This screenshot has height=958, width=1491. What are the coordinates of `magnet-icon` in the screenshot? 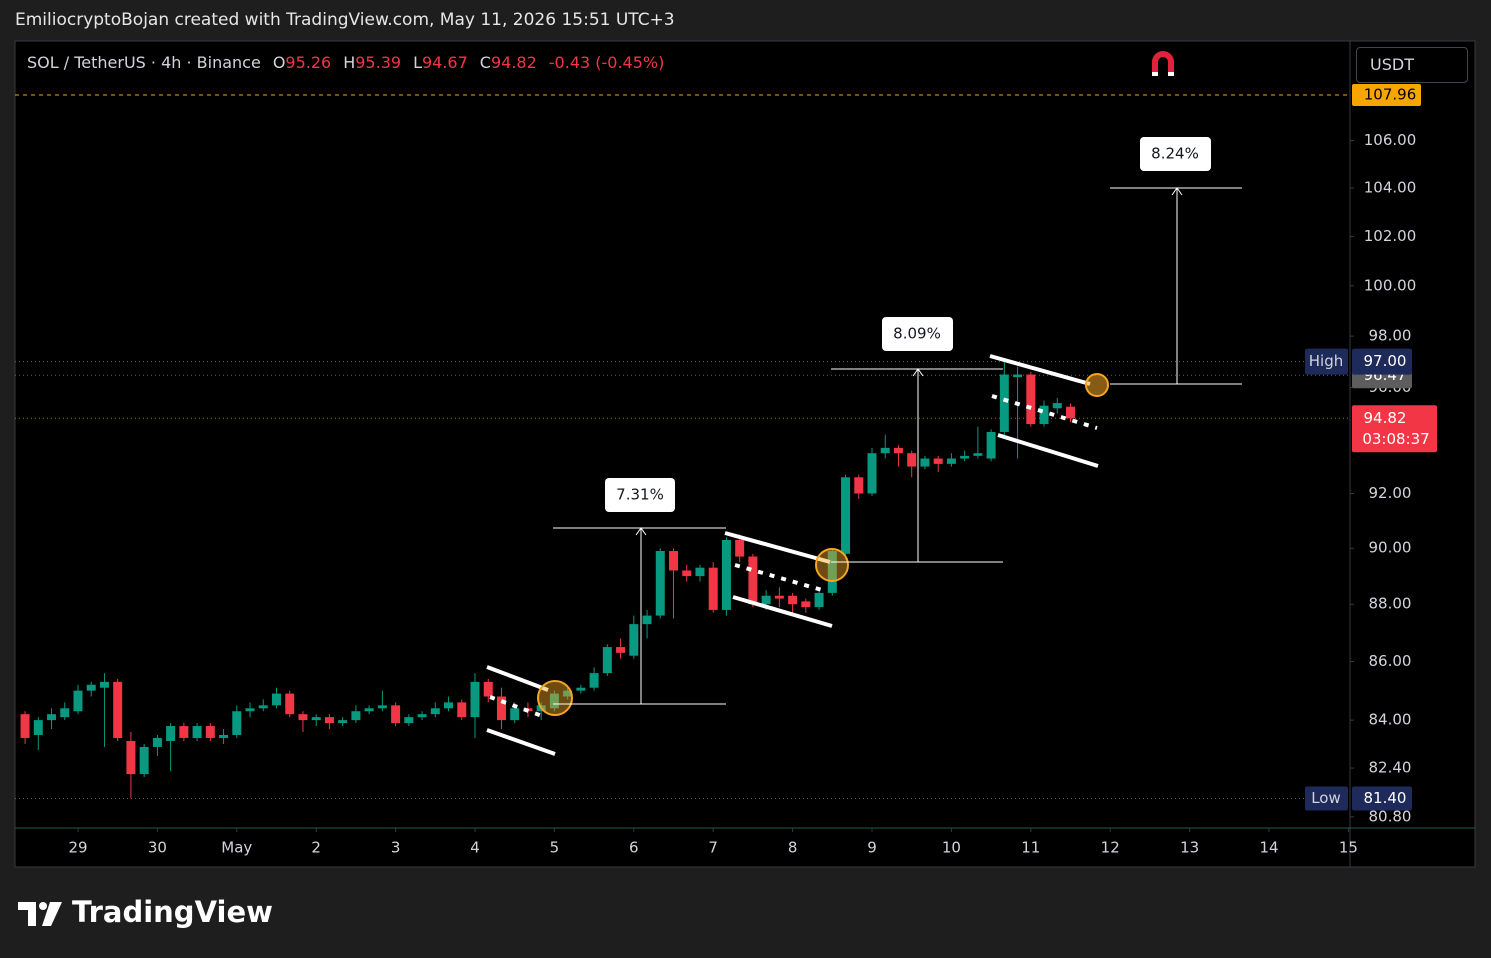 It's located at (1163, 63).